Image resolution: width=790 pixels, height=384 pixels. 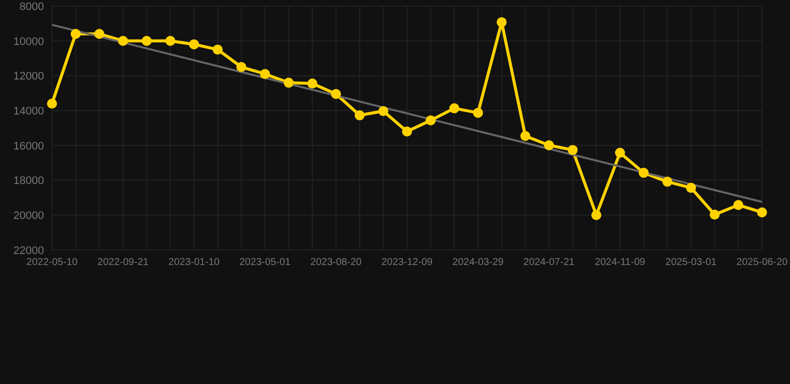 I want to click on x-tick-label: 2025-06-20, so click(x=762, y=262).